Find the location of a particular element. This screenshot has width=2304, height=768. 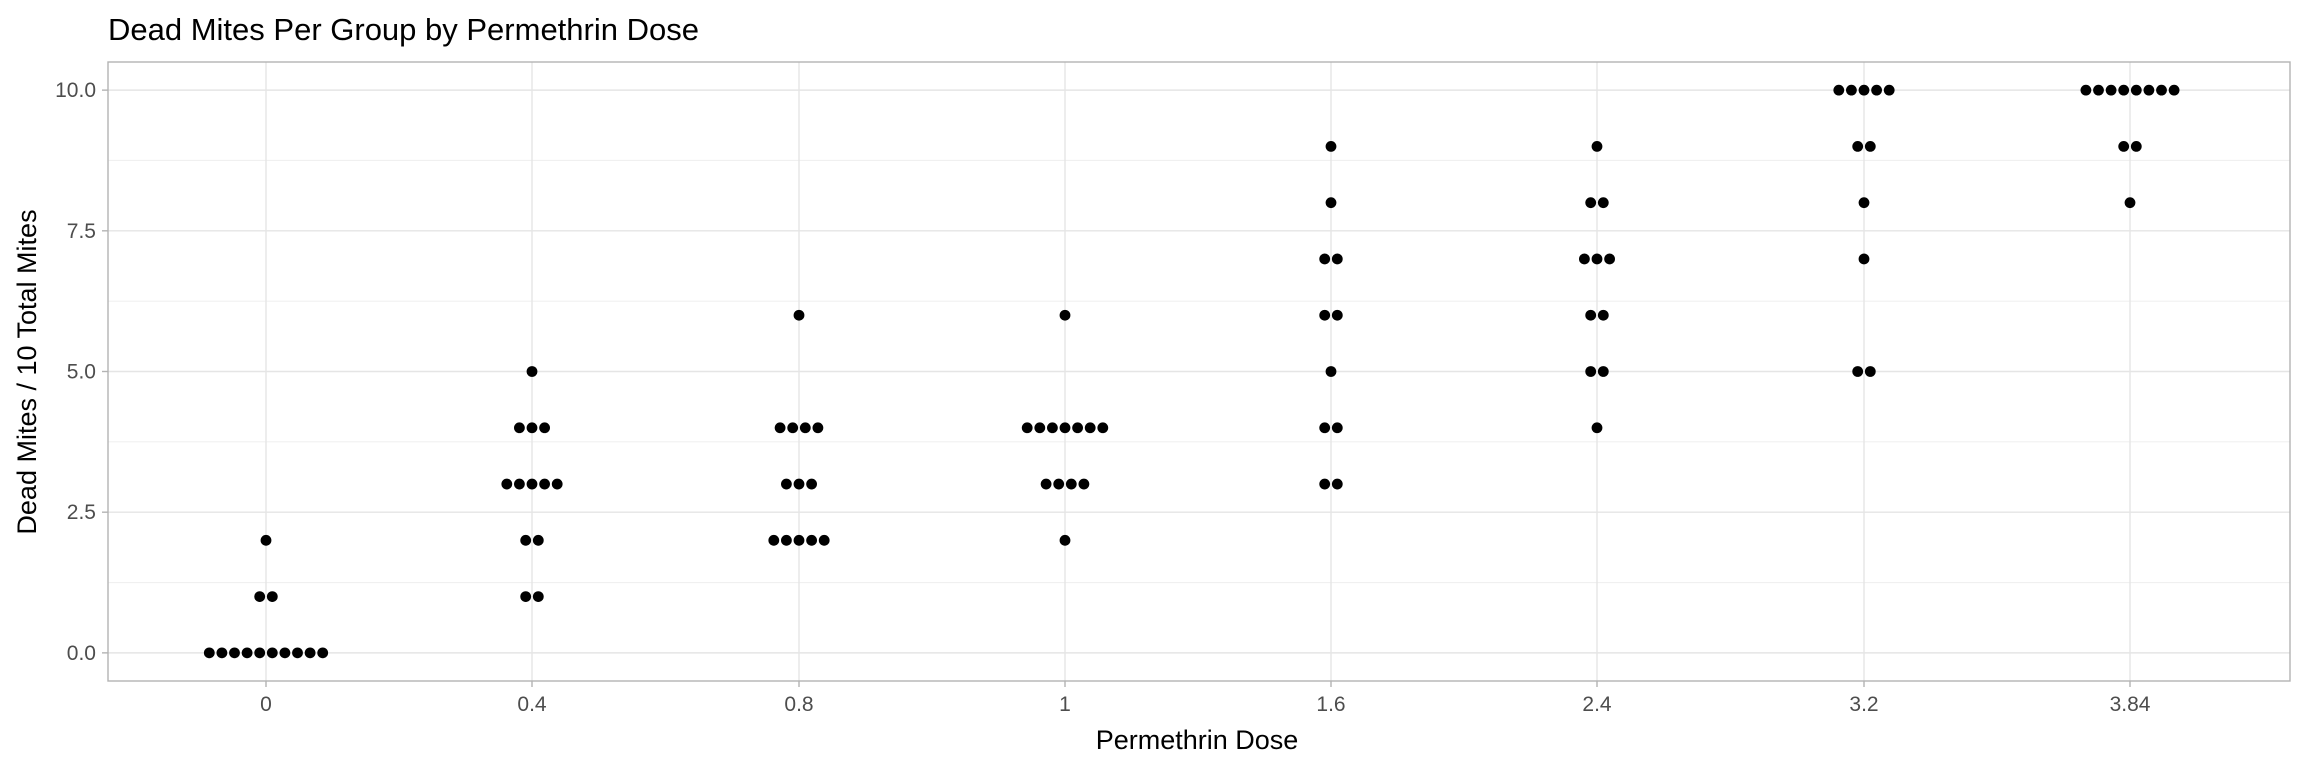

x-tick-label: 0.4 is located at coordinates (532, 704).